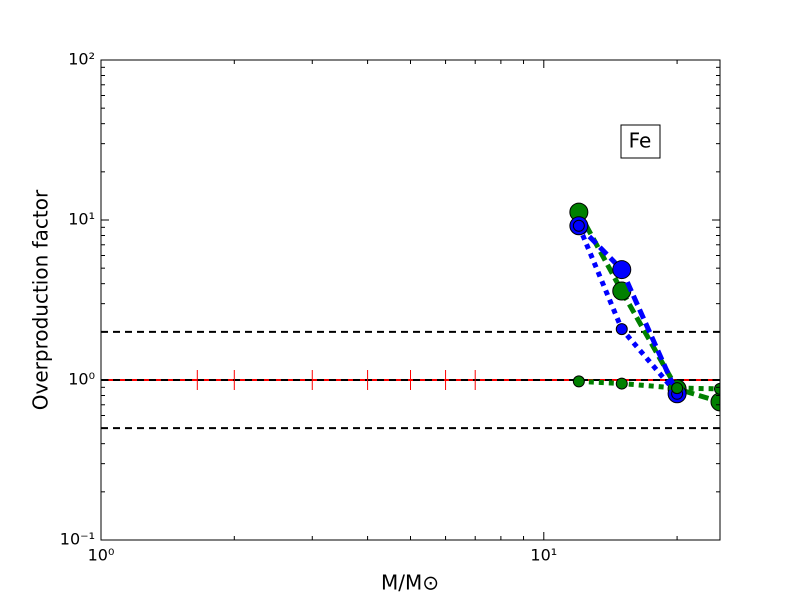  What do you see at coordinates (77, 539) in the screenshot?
I see `y-tick-label: 10⁻¹` at bounding box center [77, 539].